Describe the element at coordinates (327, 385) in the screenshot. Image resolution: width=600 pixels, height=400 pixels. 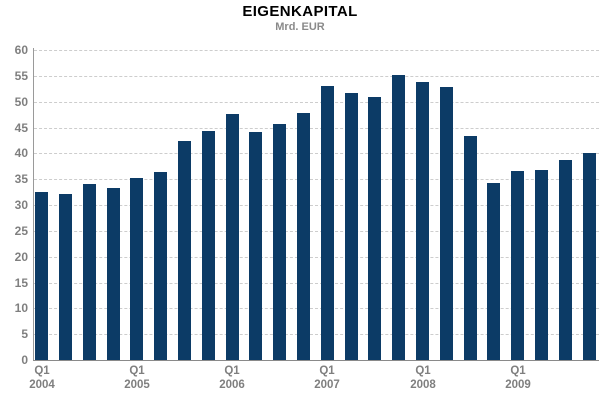
I see `x-axis-label-year: 2007` at that location.